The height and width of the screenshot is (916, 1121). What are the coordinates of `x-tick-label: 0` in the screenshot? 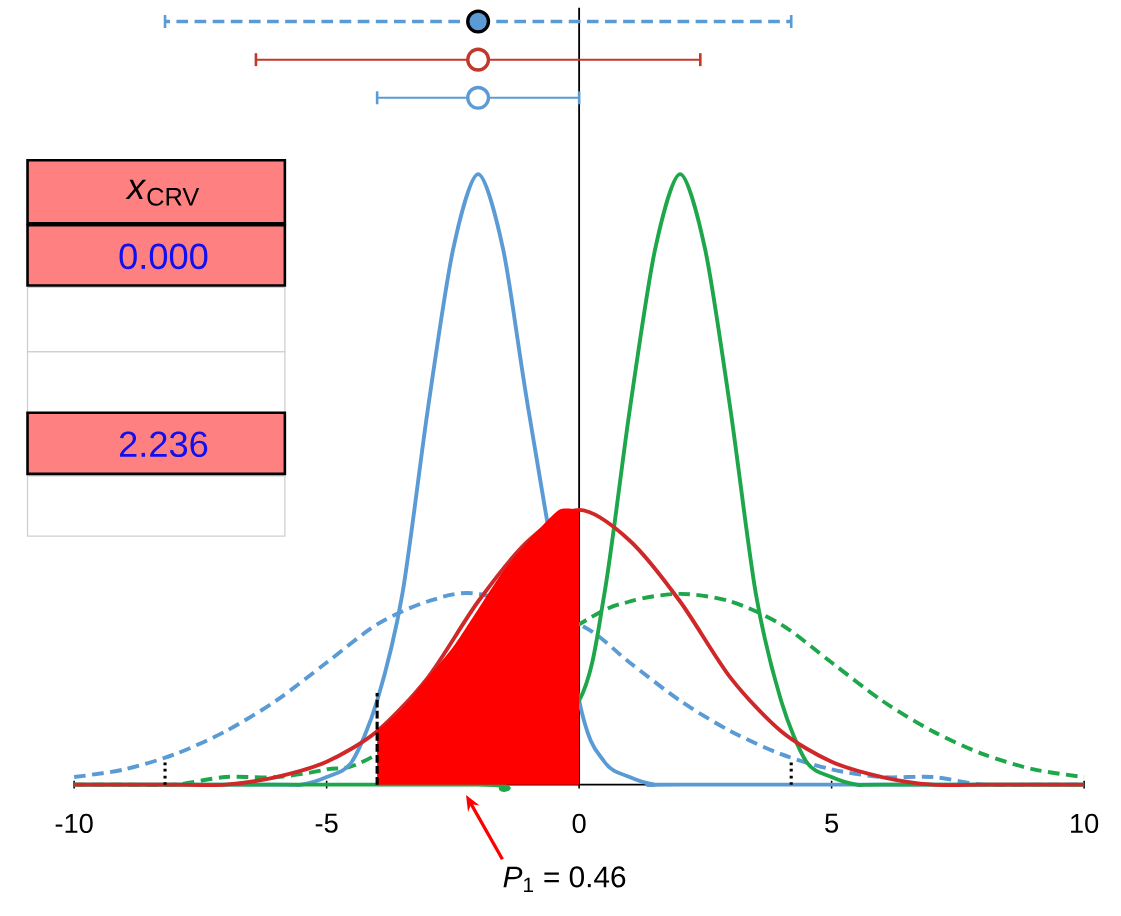 It's located at (579, 823).